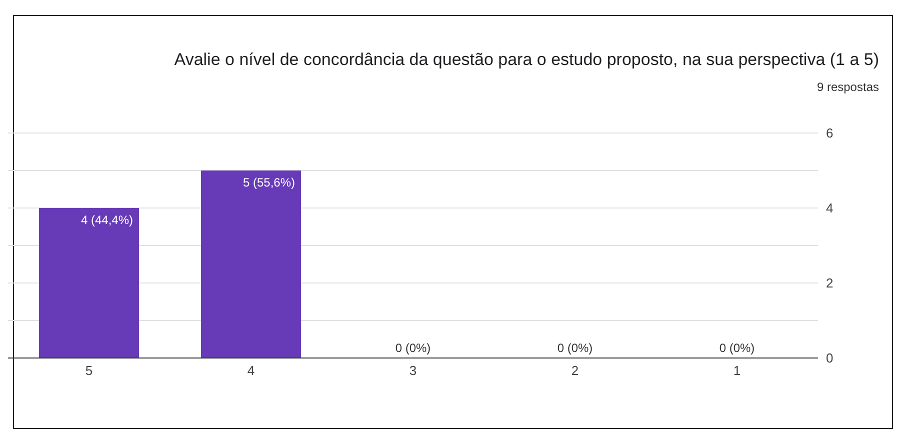 This screenshot has height=441, width=907. What do you see at coordinates (251, 370) in the screenshot?
I see `x-tick-label: 4` at bounding box center [251, 370].